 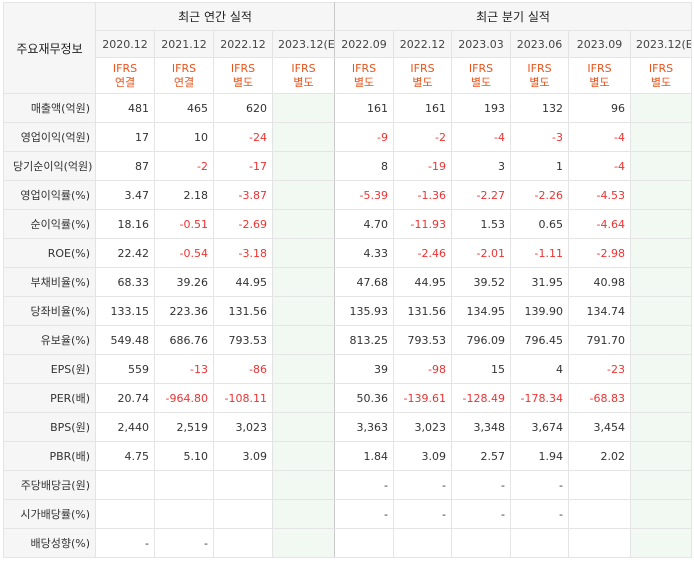 I want to click on table-cell: -2.46, so click(x=422, y=253).